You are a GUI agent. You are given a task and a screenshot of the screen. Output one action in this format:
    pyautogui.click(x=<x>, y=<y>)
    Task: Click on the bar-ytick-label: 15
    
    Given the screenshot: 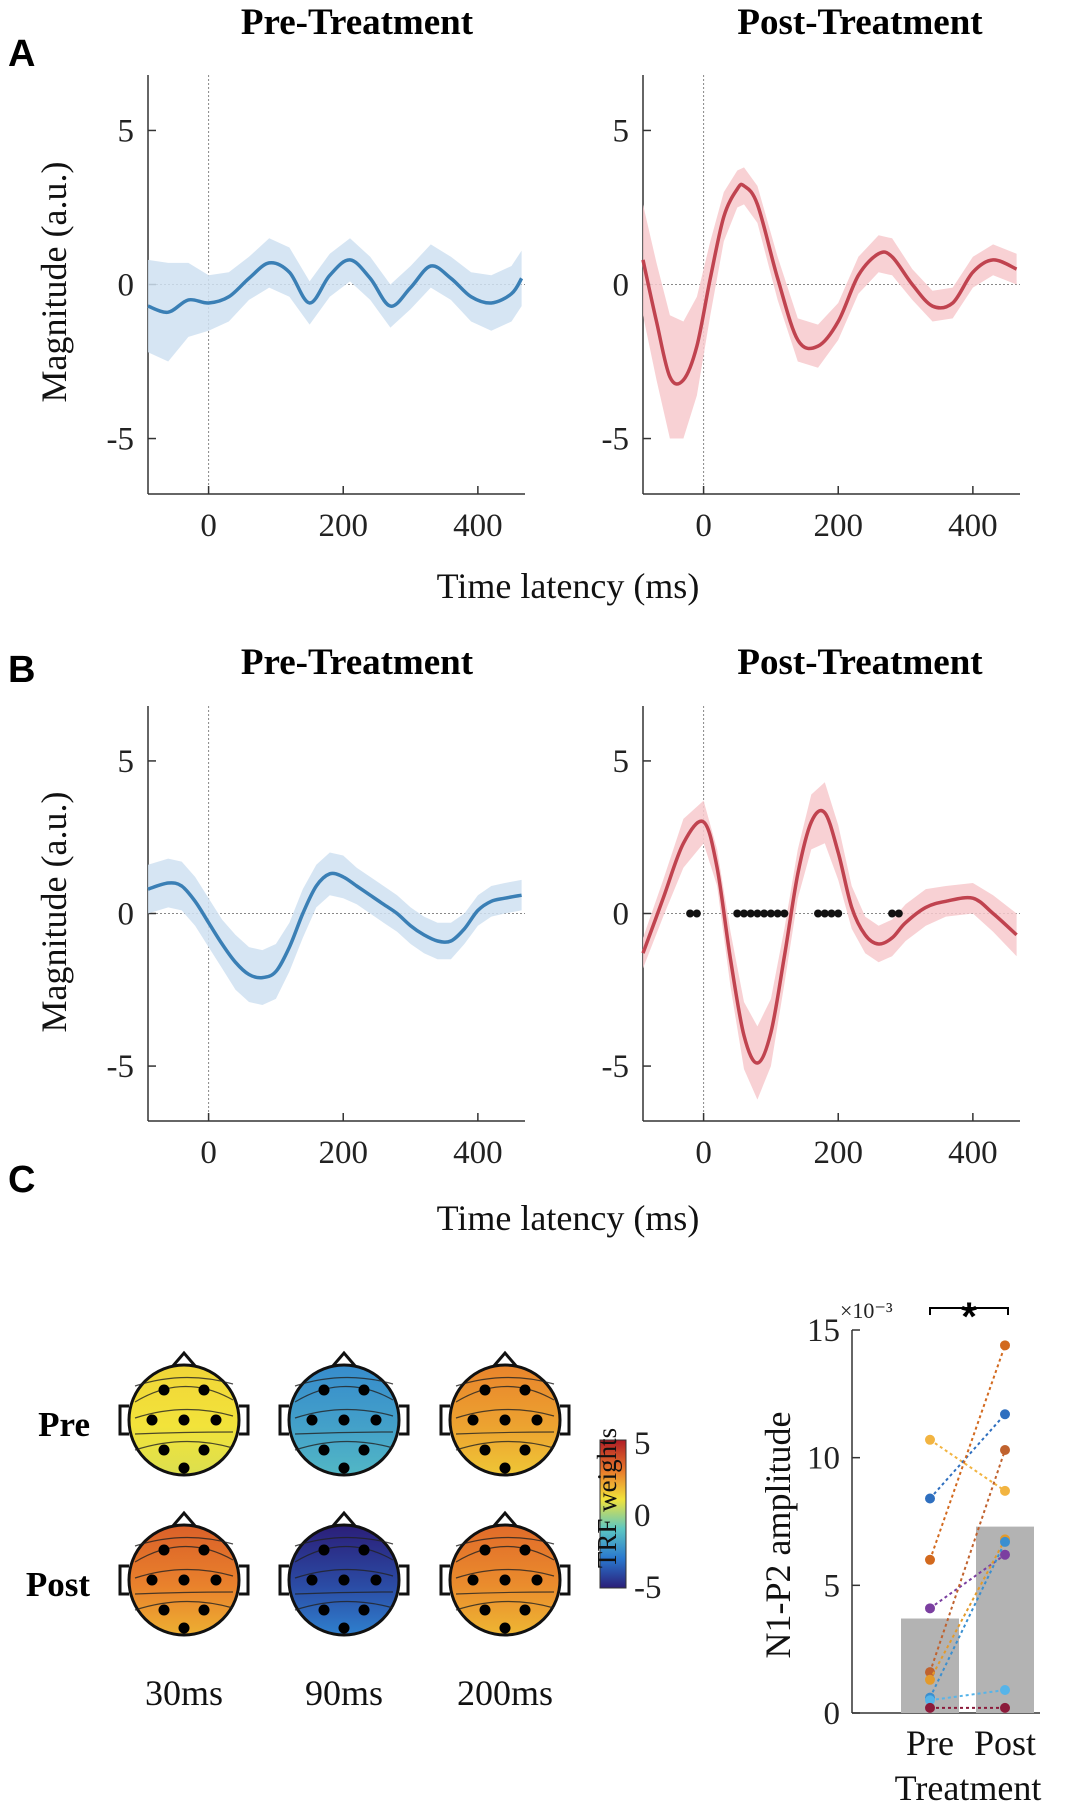 What is the action you would take?
    pyautogui.click(x=823, y=1331)
    